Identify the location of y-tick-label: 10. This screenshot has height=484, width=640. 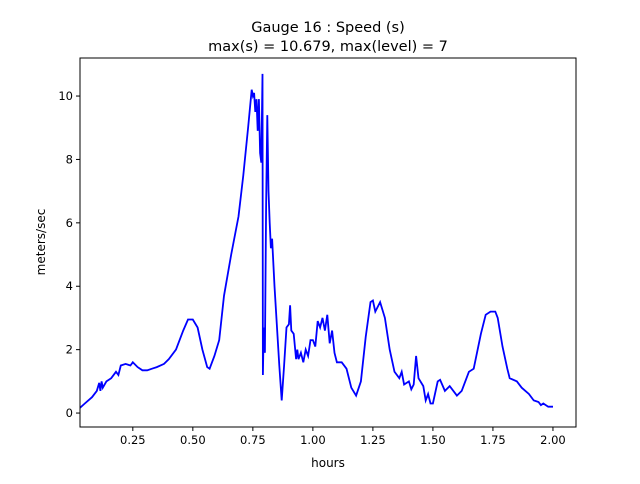
(65, 96).